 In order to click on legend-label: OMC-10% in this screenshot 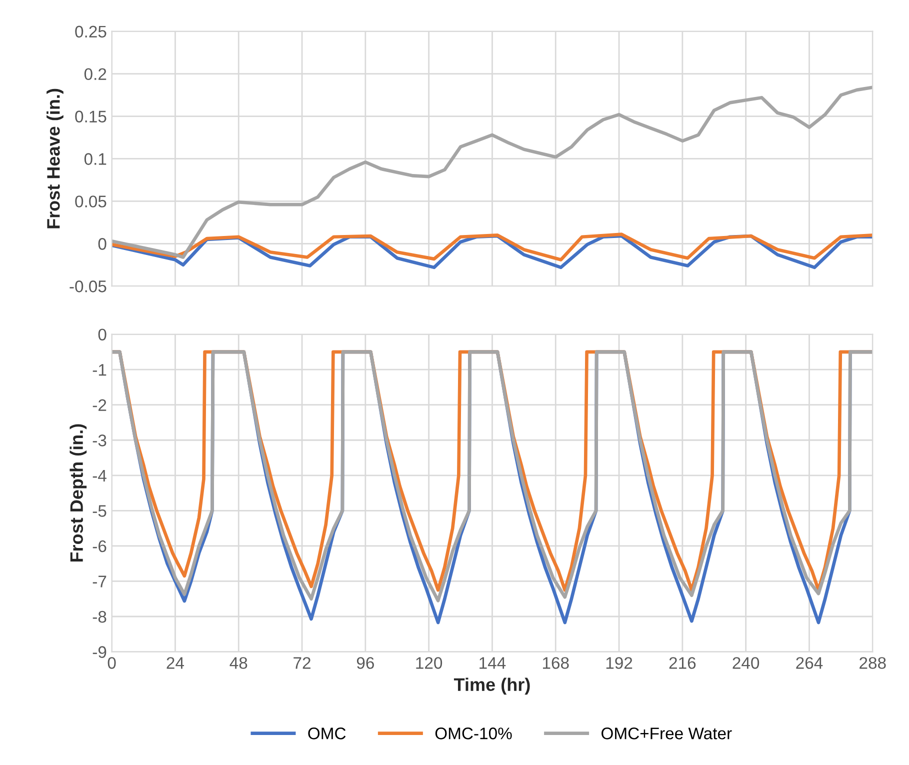, I will do `click(473, 734)`.